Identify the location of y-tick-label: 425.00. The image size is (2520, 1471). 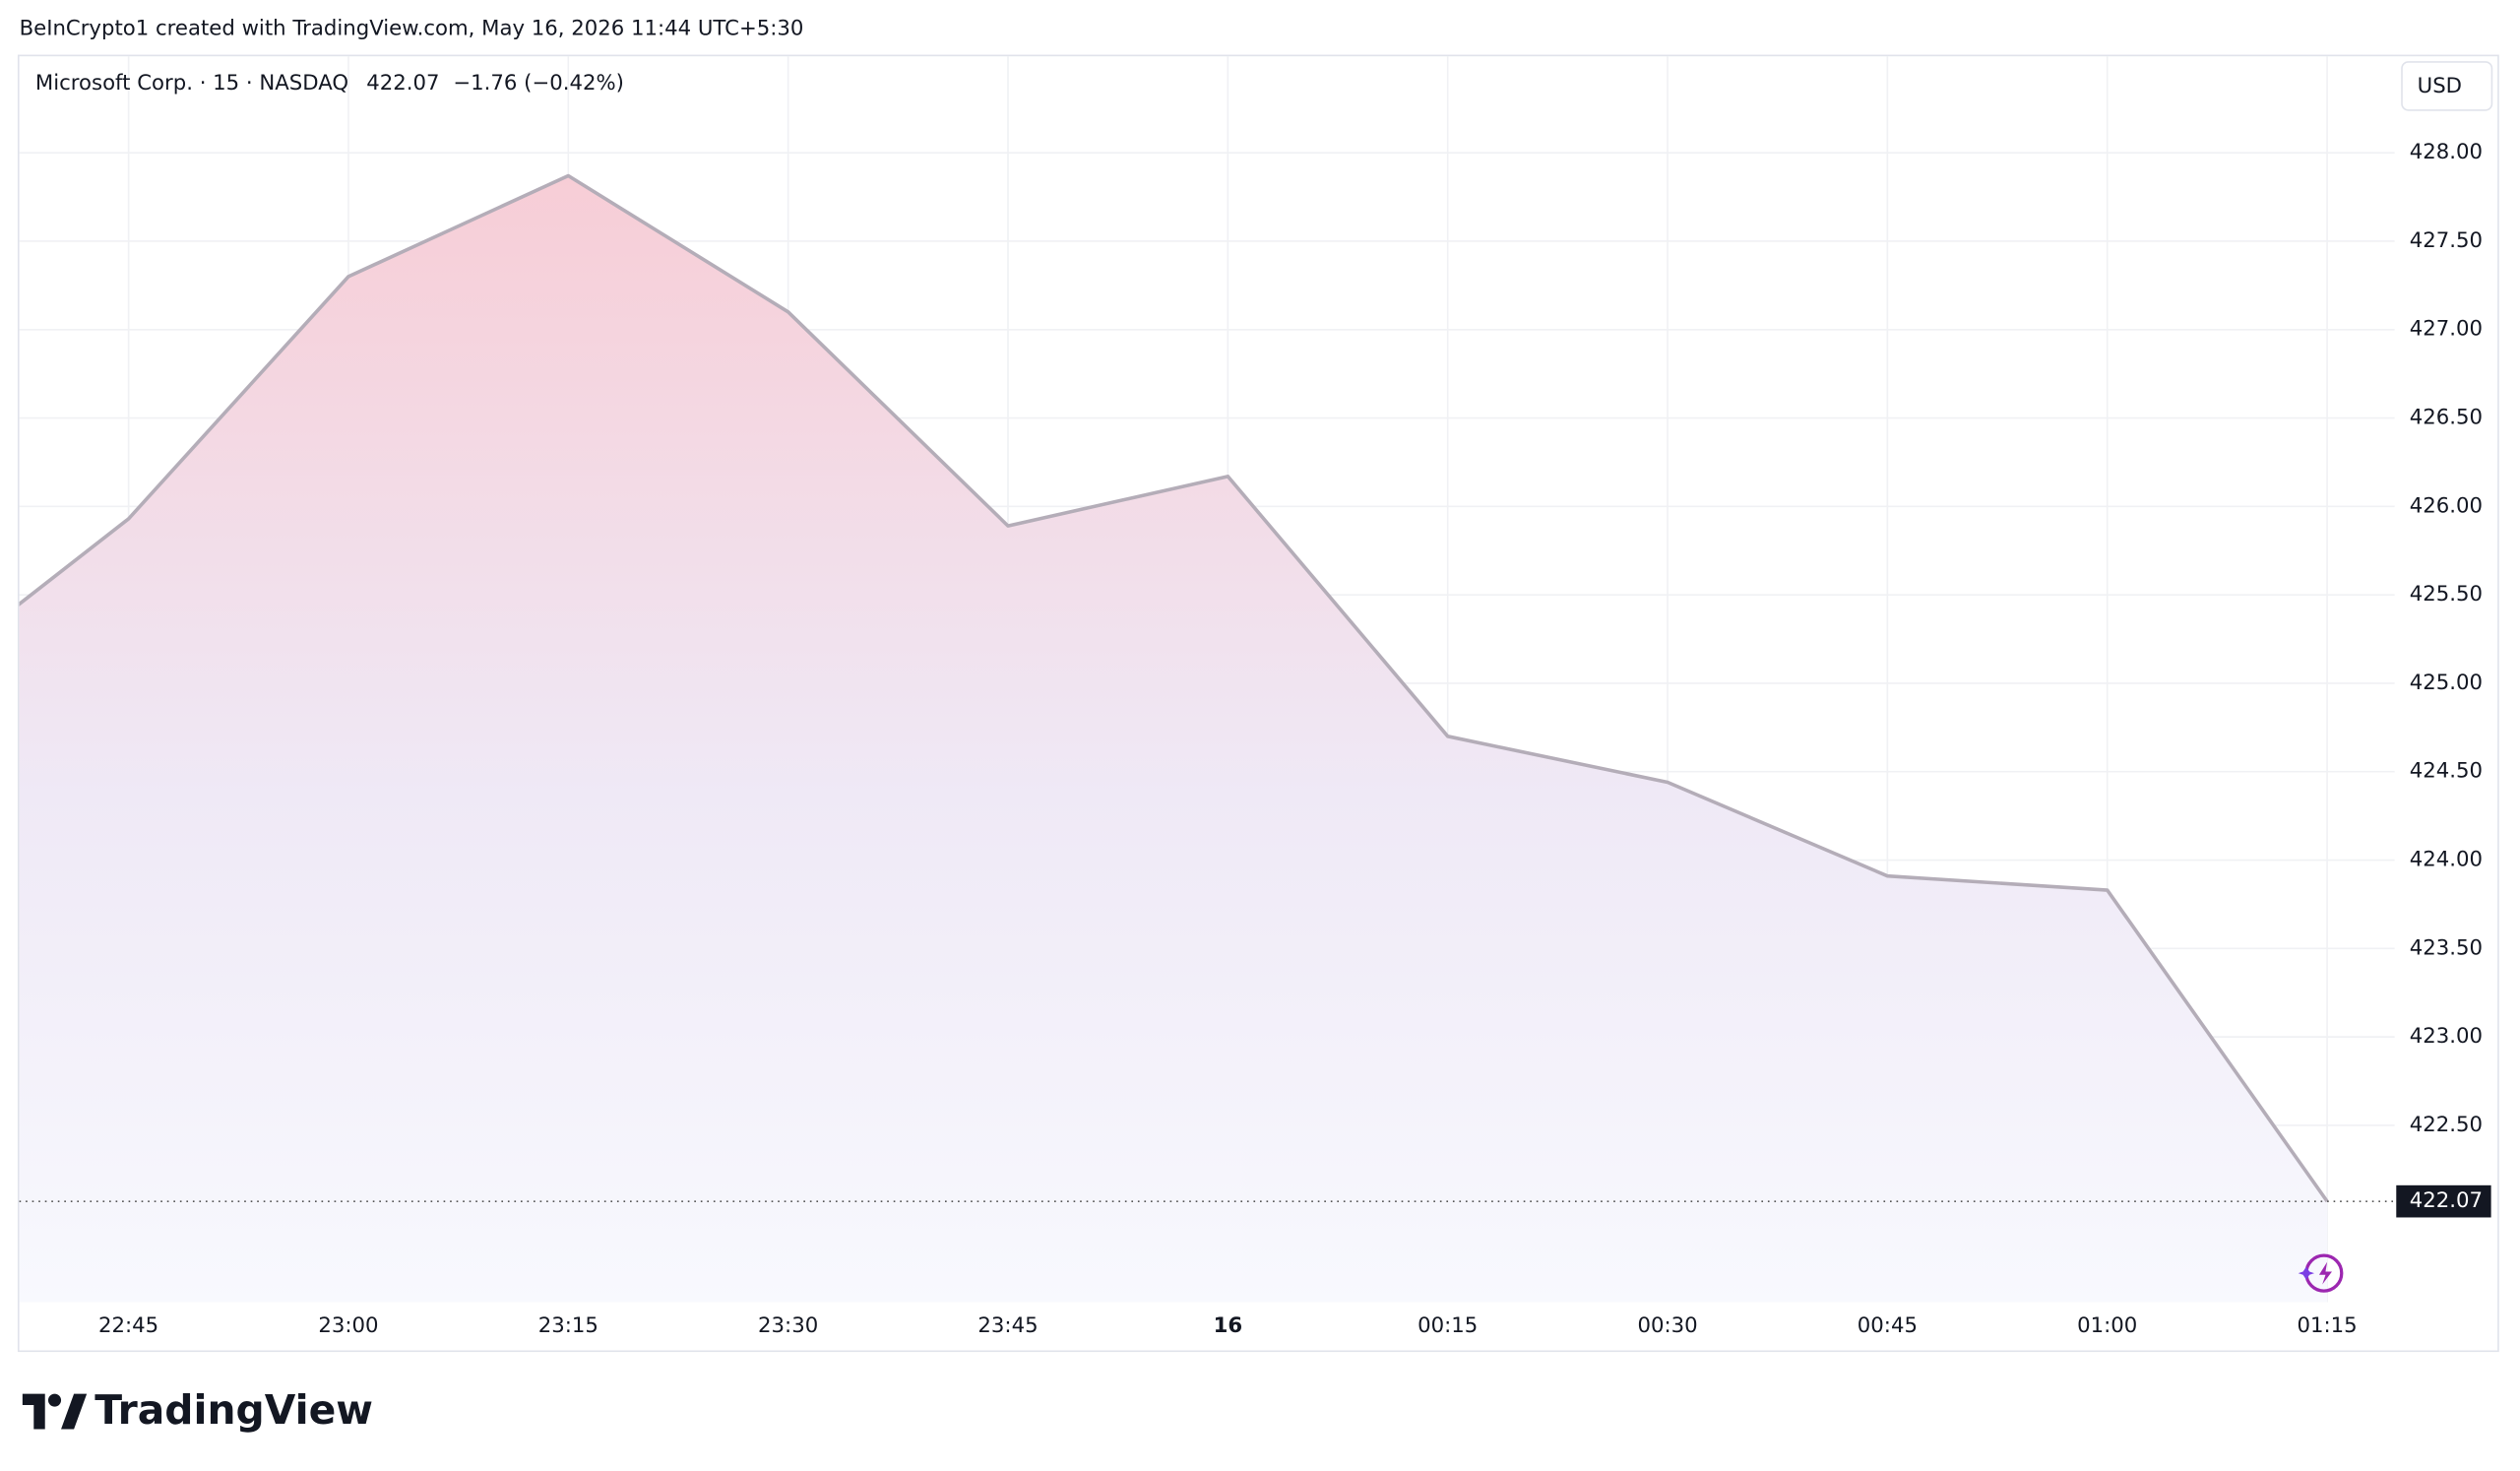
(2446, 683).